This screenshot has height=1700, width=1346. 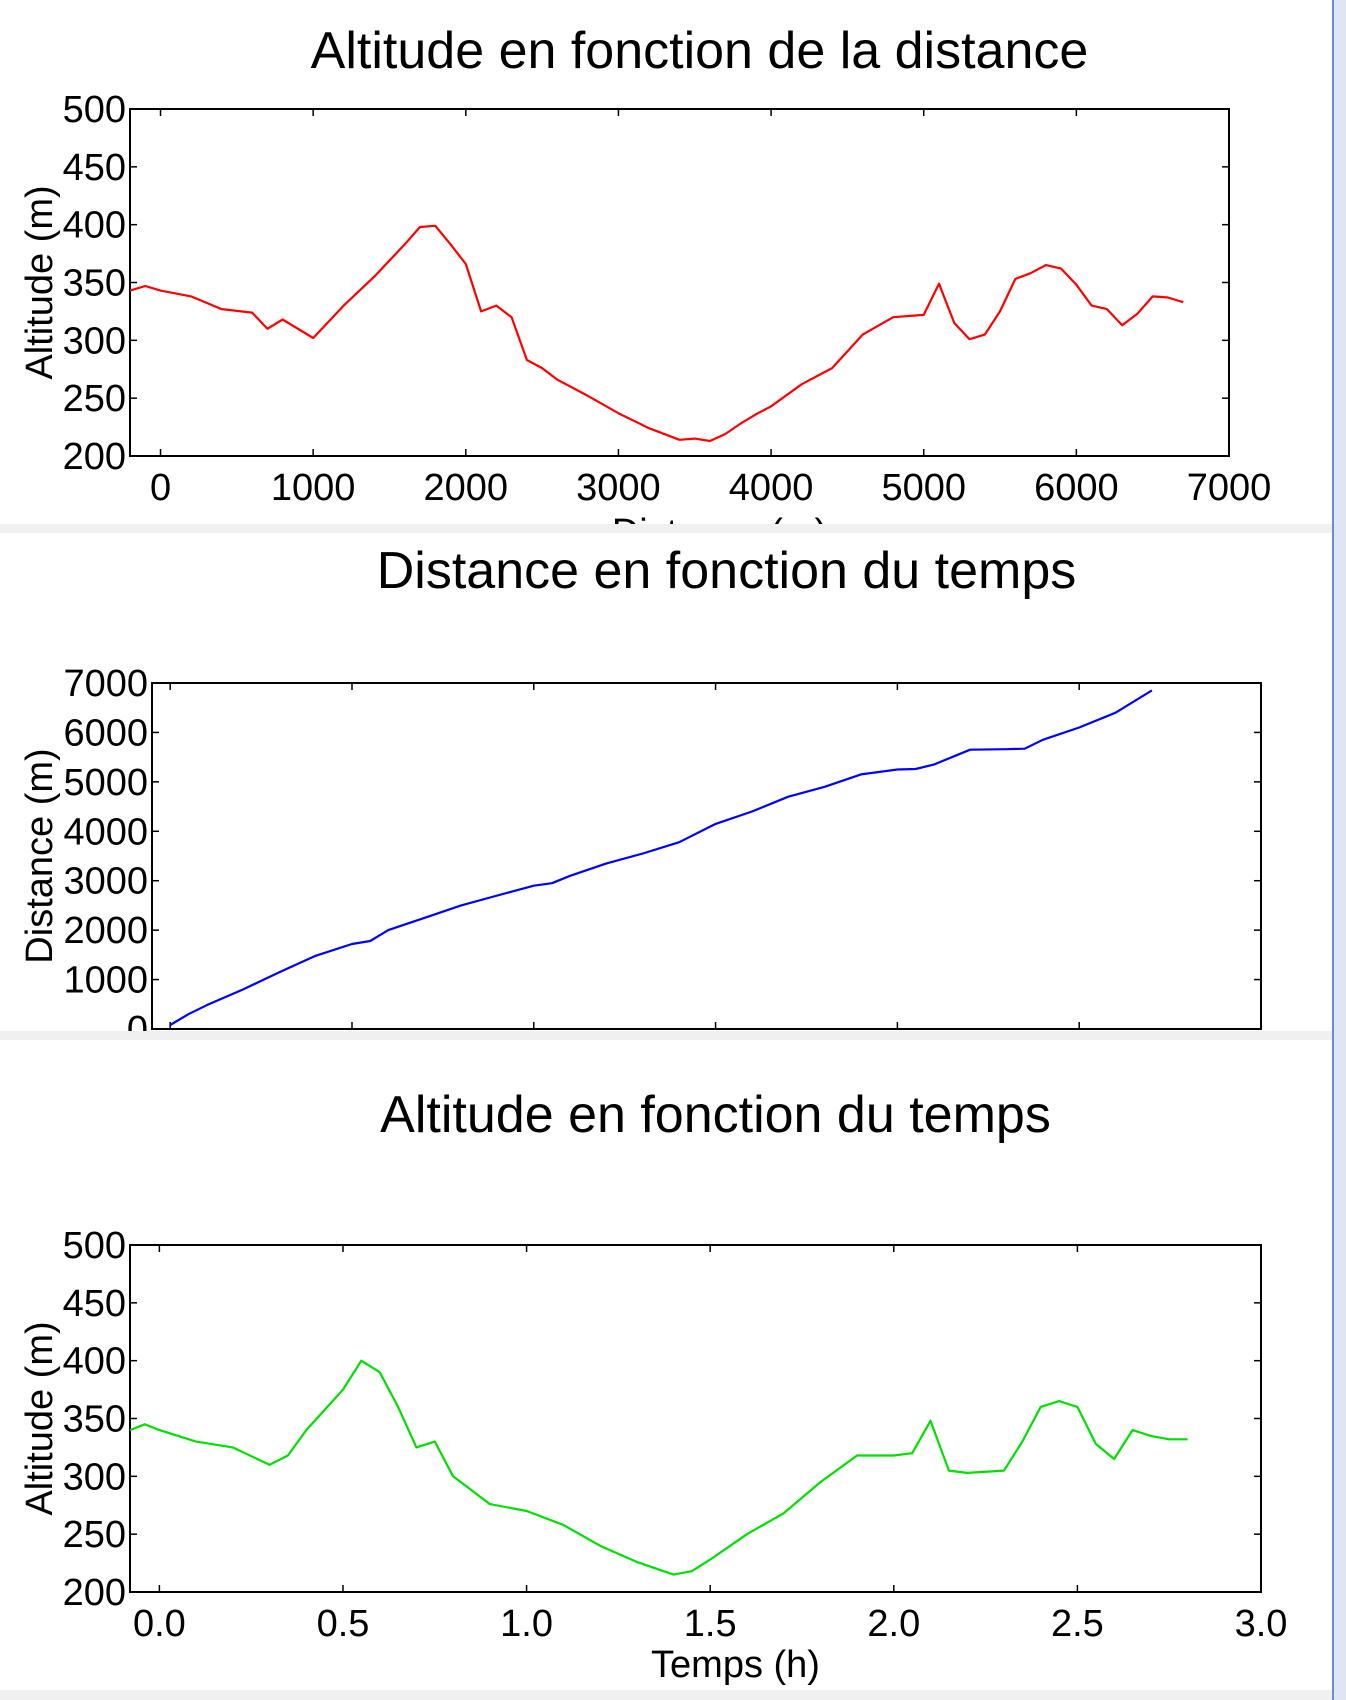 I want to click on chart-title: Altitude en fonction de la distance, so click(x=700, y=51).